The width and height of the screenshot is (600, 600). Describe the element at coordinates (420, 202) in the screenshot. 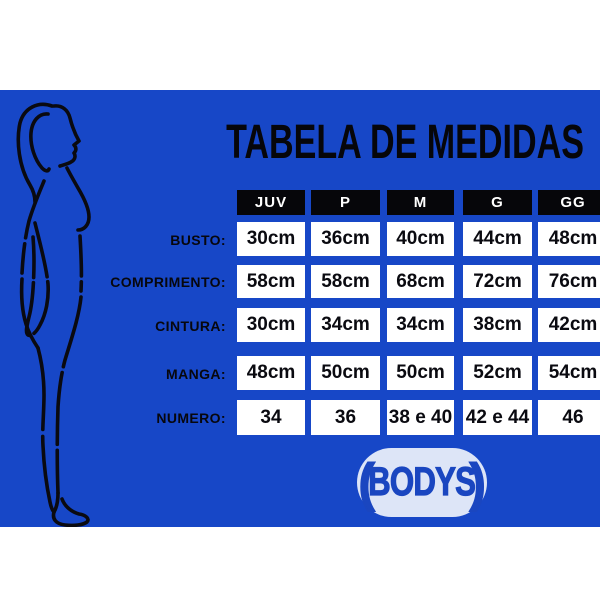

I see `column-header-m: M` at that location.